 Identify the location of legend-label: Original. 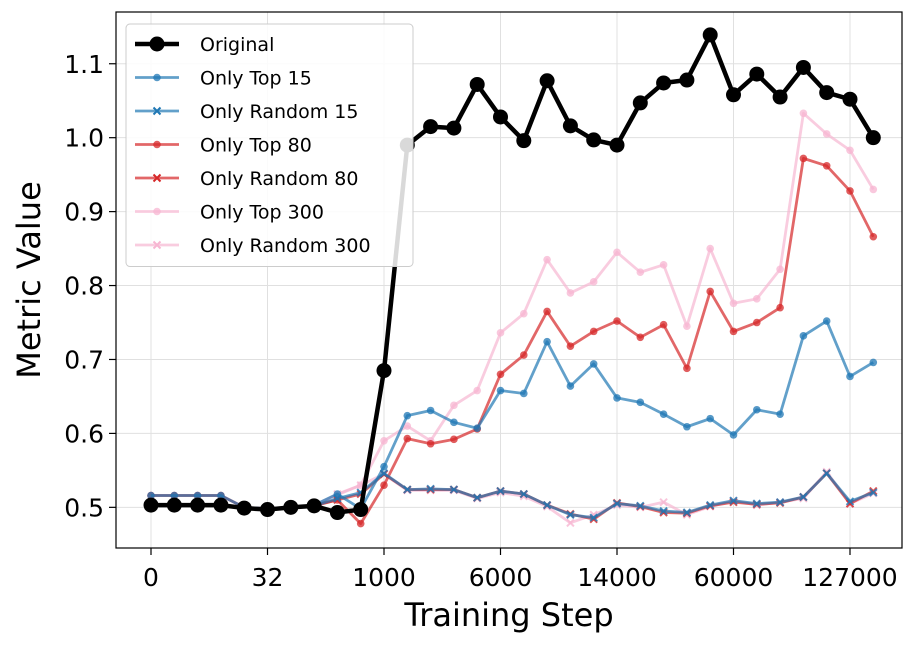
(237, 45).